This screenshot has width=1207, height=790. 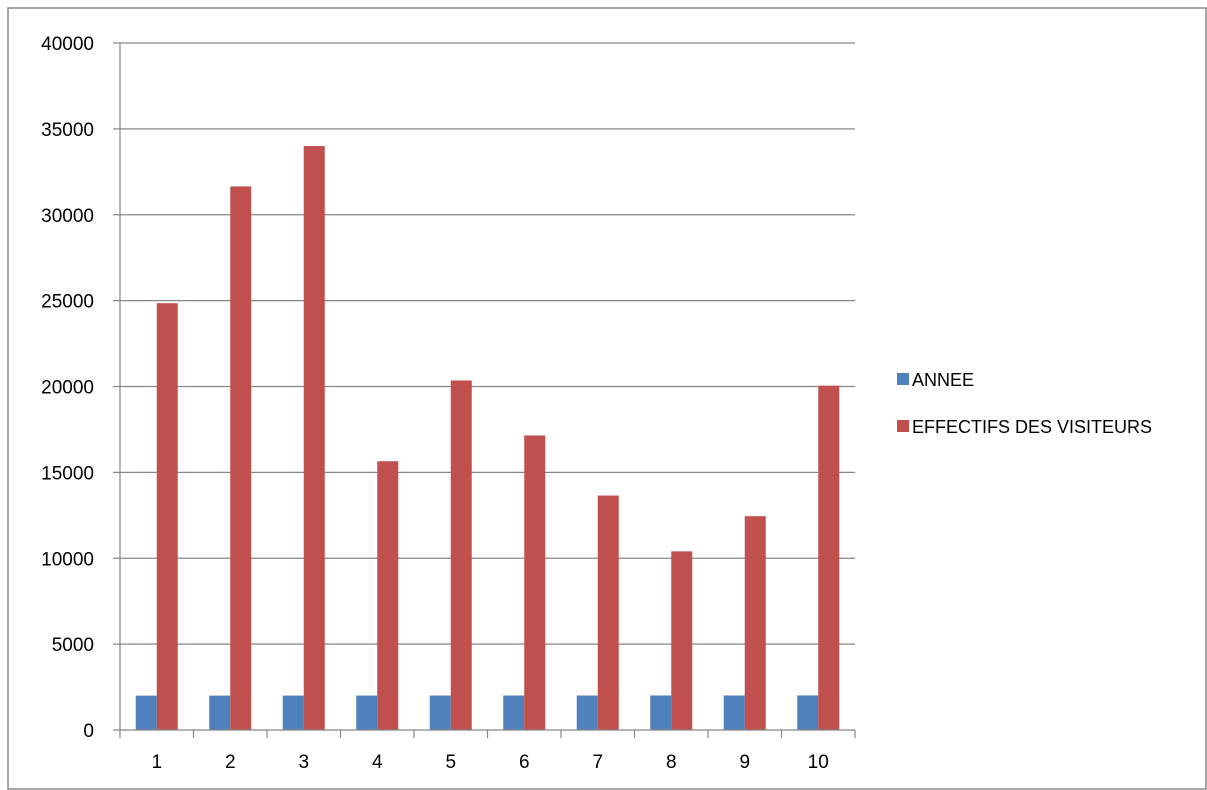 I want to click on x-tick-label: 1, so click(x=156, y=762).